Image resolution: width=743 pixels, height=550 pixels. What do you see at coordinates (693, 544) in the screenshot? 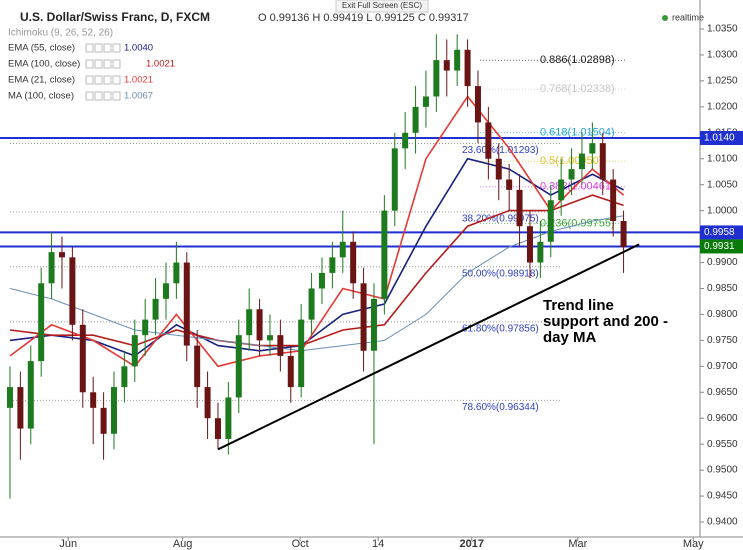
I see `x-tick-label: May` at bounding box center [693, 544].